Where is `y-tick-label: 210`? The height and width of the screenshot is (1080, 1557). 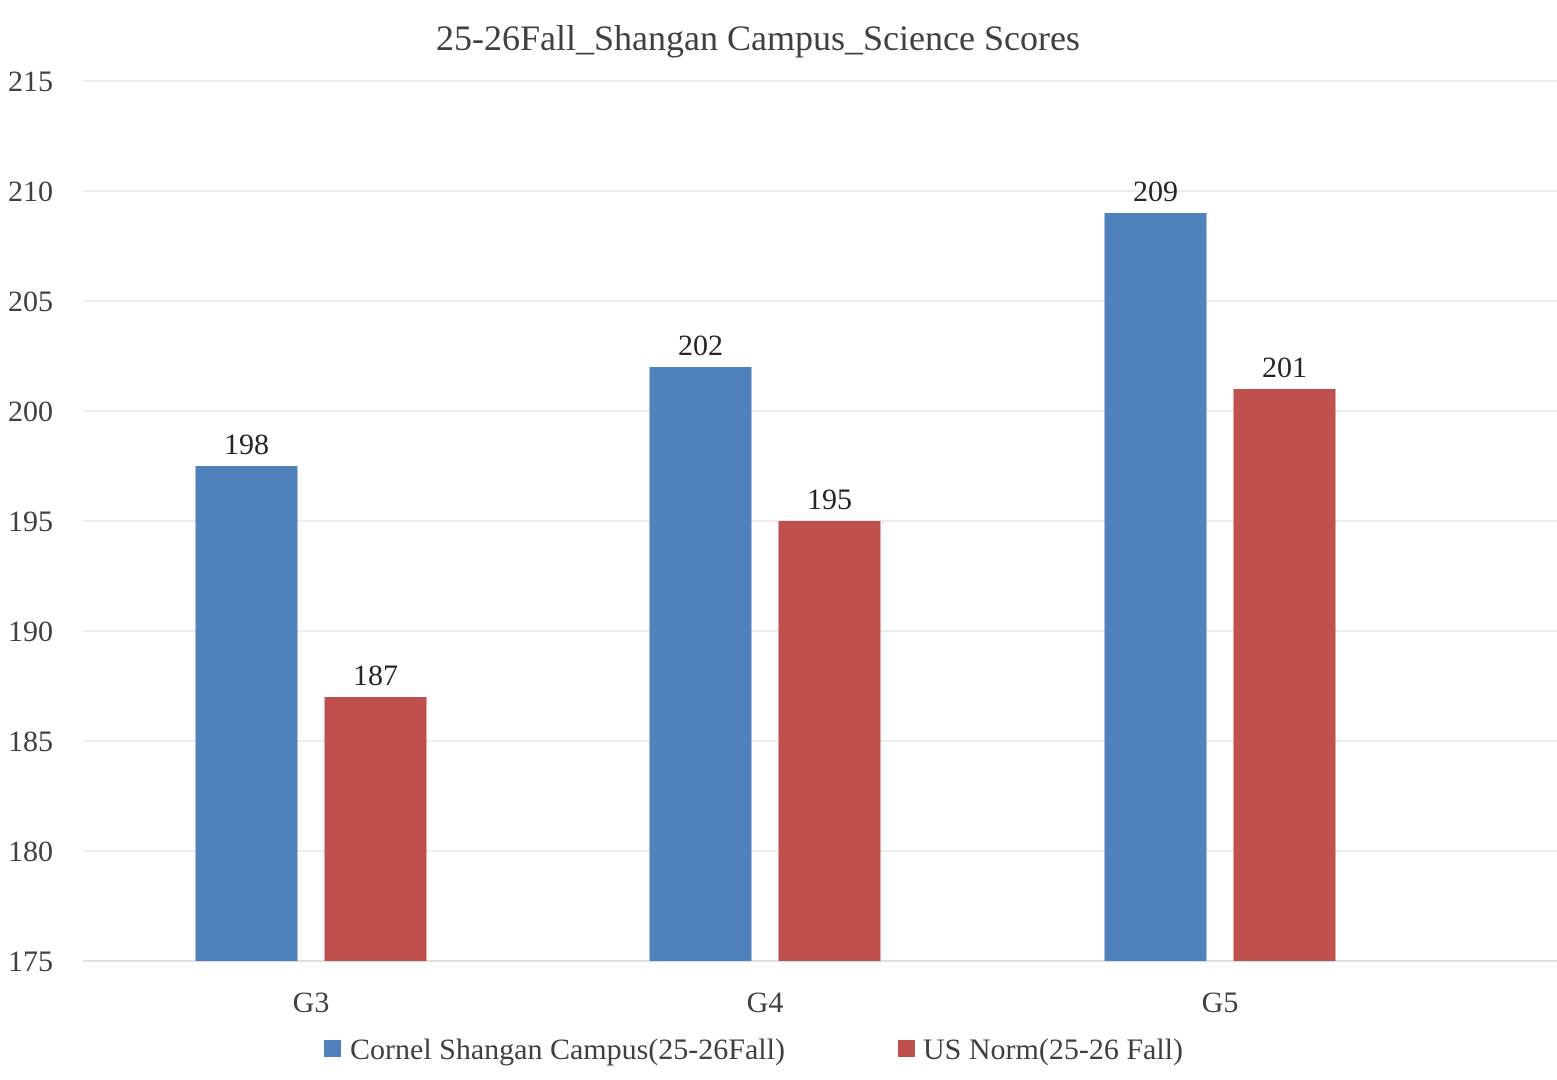
y-tick-label: 210 is located at coordinates (30, 191).